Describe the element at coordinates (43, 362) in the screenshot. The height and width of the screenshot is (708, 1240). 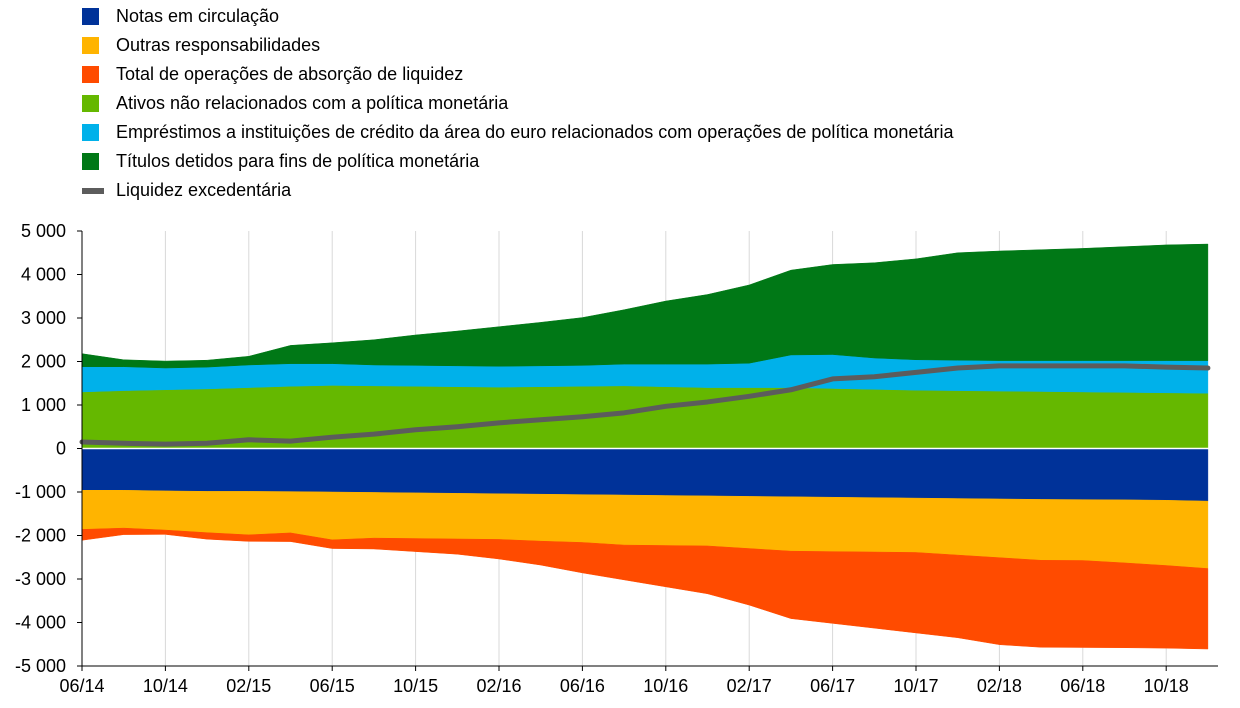
I see `y-tick-label: 2 000` at that location.